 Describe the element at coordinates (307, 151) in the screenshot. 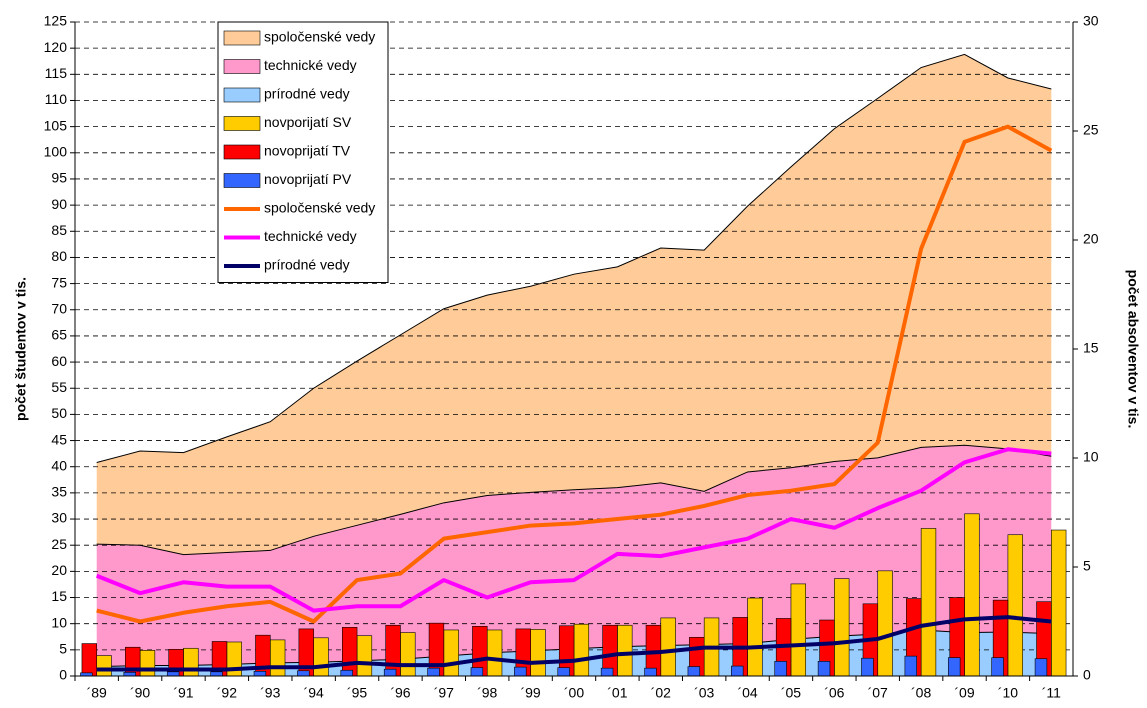

I see `legend-label: novoprijatí TV` at that location.